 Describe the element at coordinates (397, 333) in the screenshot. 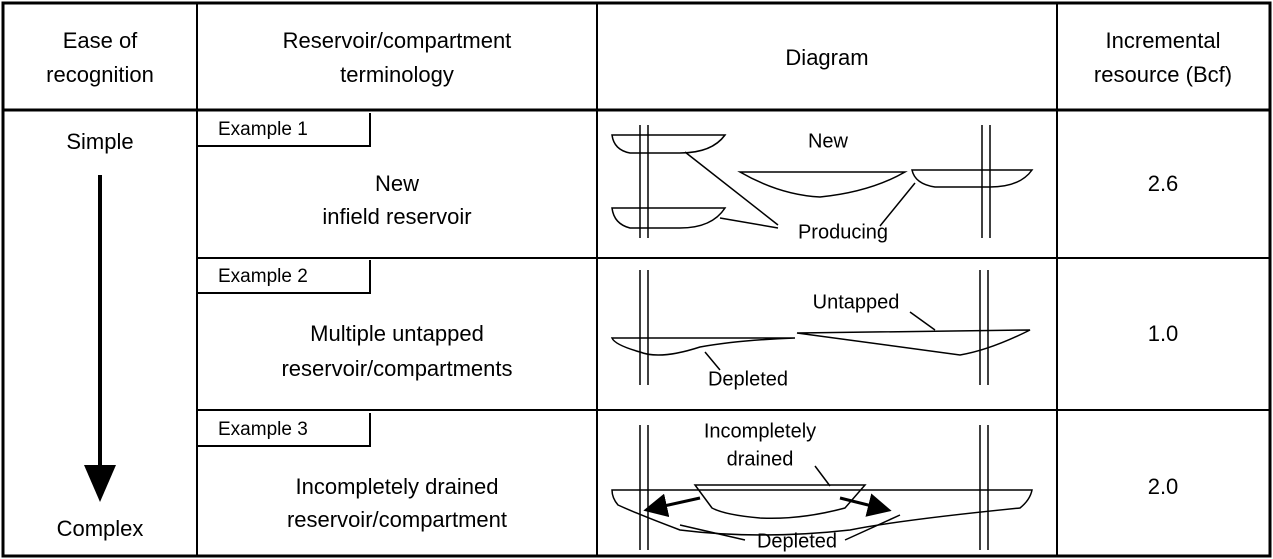

I see `terminology: Multiple untapped` at that location.